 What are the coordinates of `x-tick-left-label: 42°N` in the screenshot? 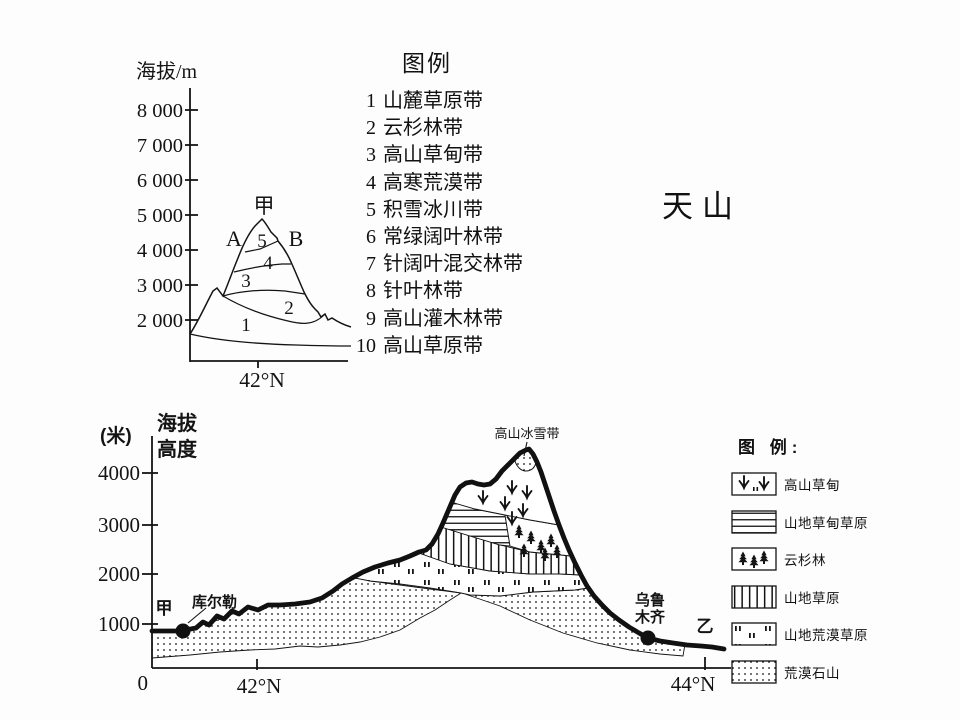 It's located at (259, 686).